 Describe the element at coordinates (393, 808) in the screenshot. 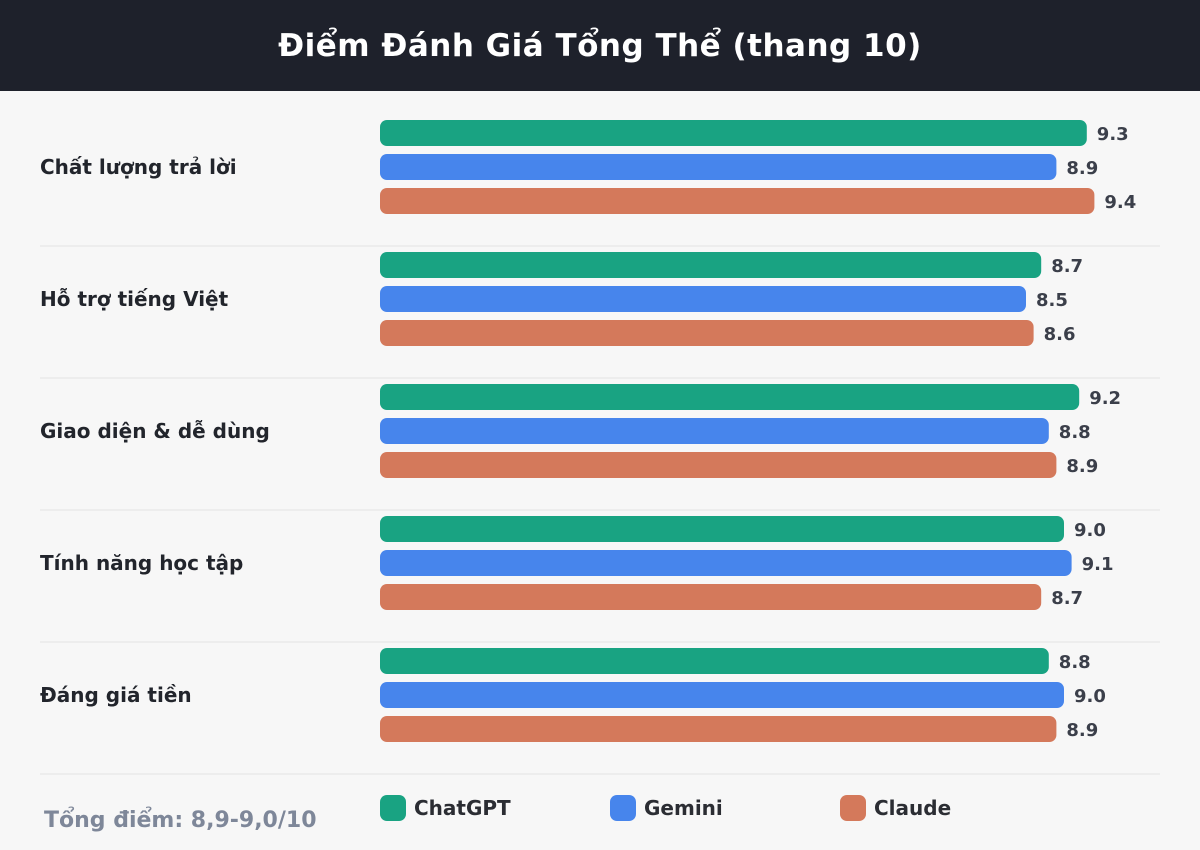

I see `legend-swatch-chatgpt` at that location.